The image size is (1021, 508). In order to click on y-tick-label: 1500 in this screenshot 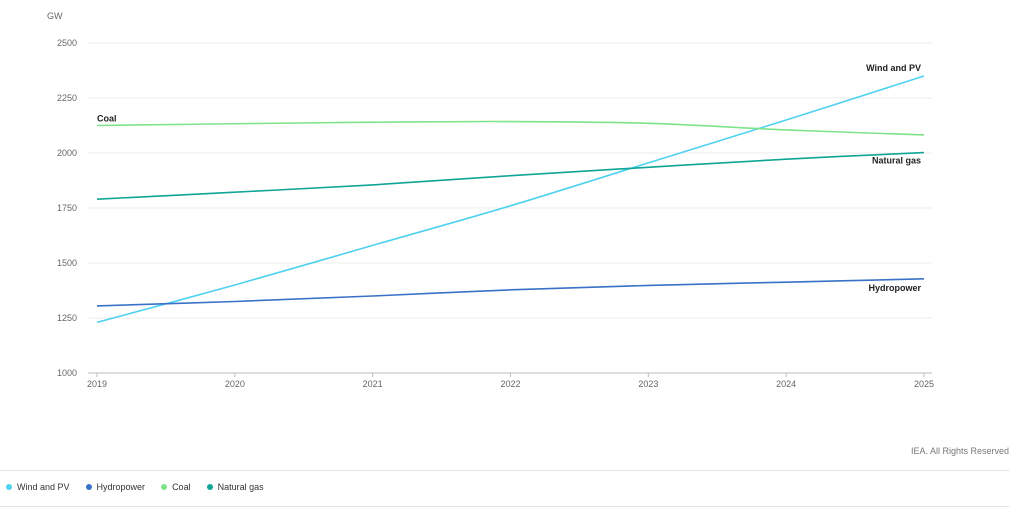, I will do `click(67, 263)`.